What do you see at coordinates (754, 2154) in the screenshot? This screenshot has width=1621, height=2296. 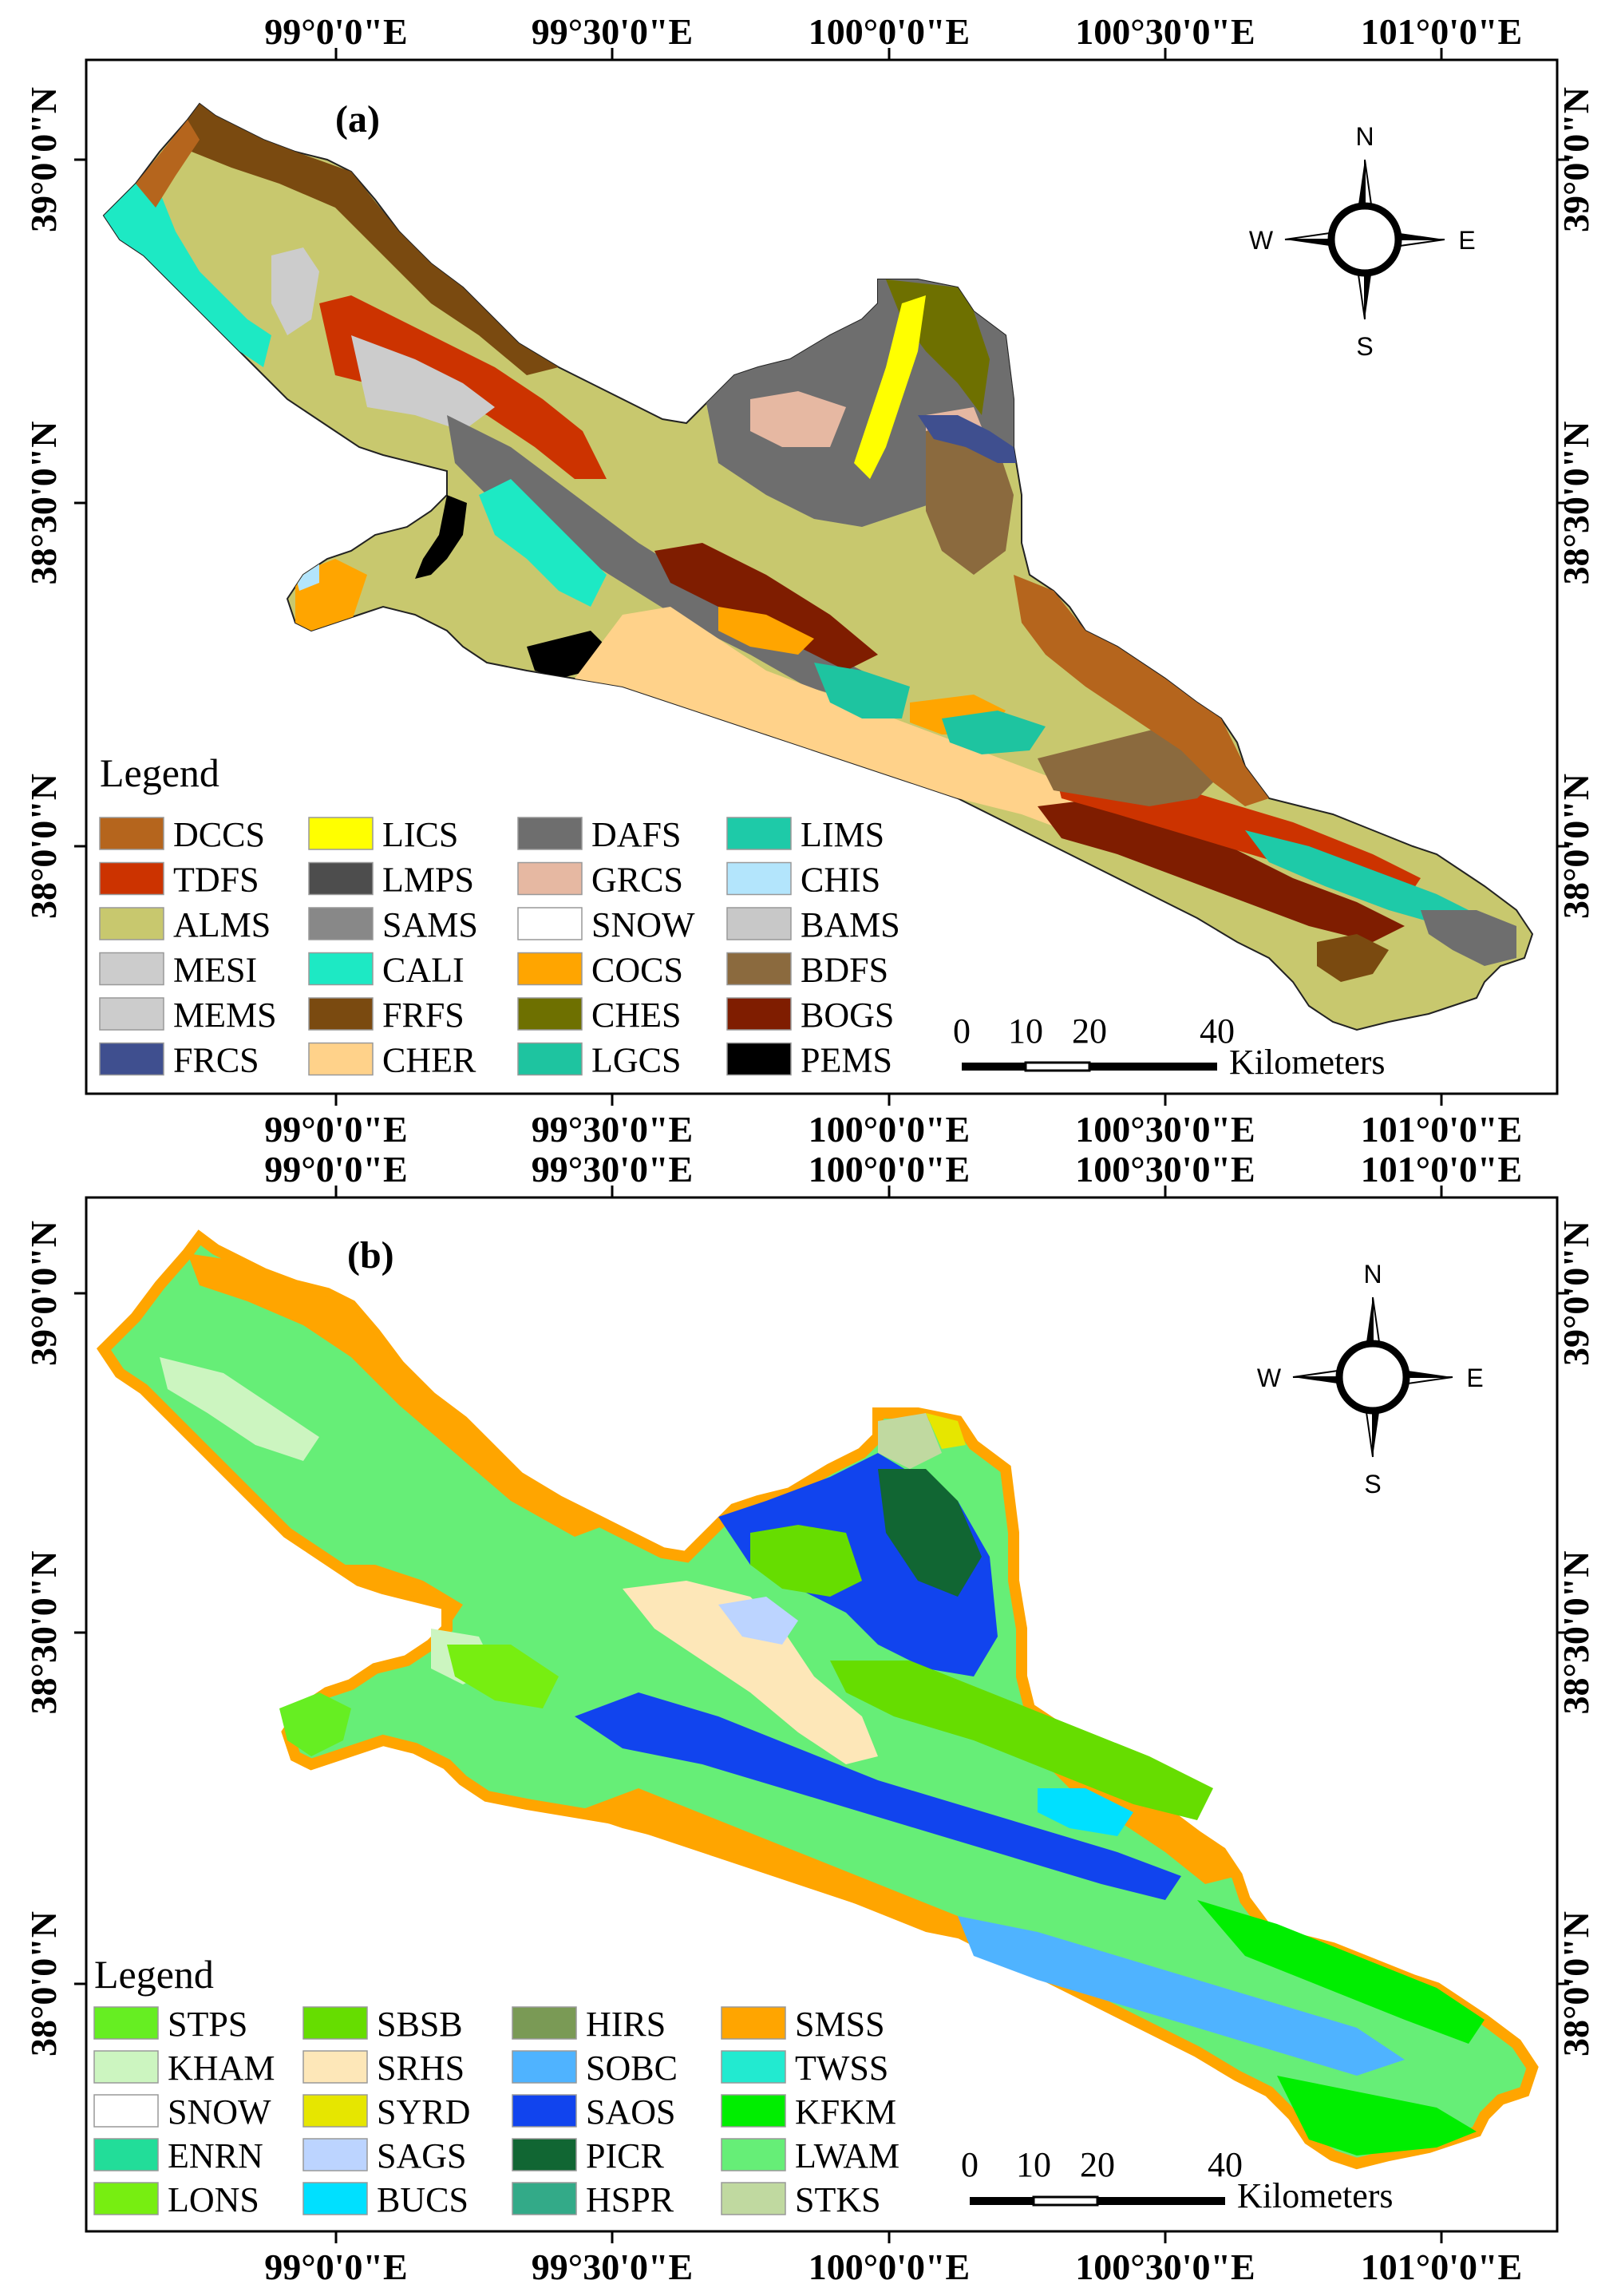 I see `legend-swatch-lwam` at bounding box center [754, 2154].